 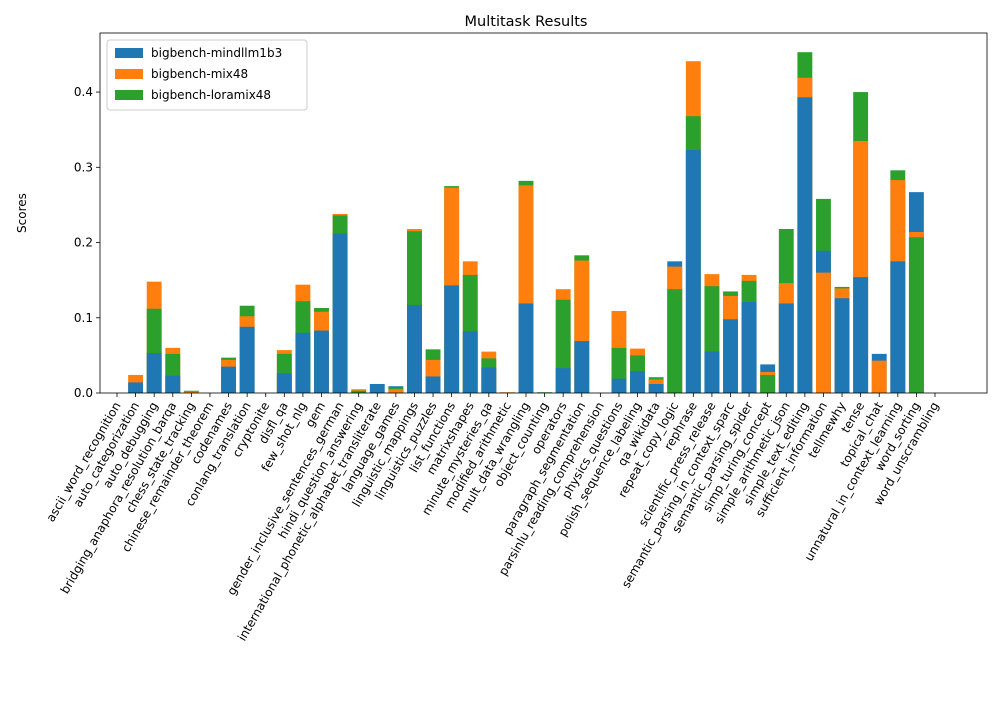 What do you see at coordinates (22, 213) in the screenshot?
I see `y-axis-label: Scores` at bounding box center [22, 213].